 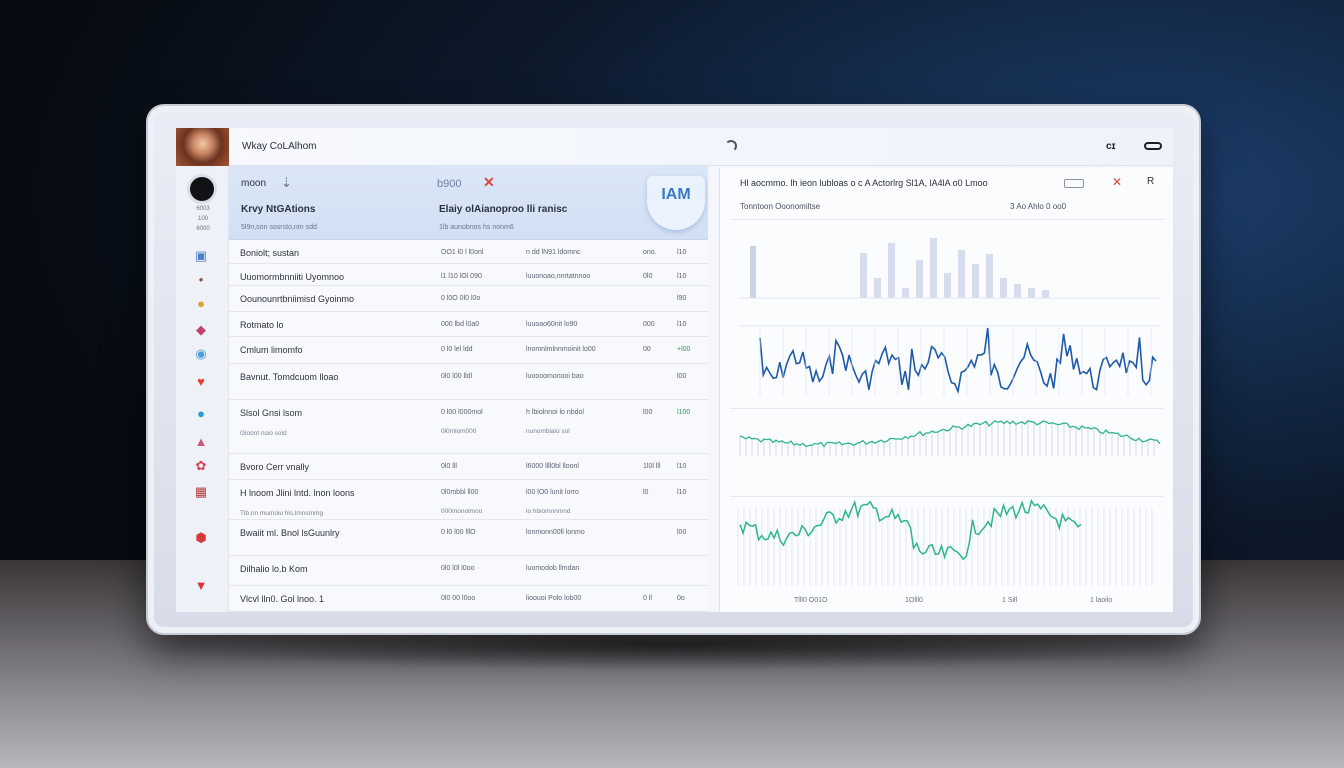 What do you see at coordinates (555, 376) in the screenshot?
I see `row-detail: luoooomonooi bao` at bounding box center [555, 376].